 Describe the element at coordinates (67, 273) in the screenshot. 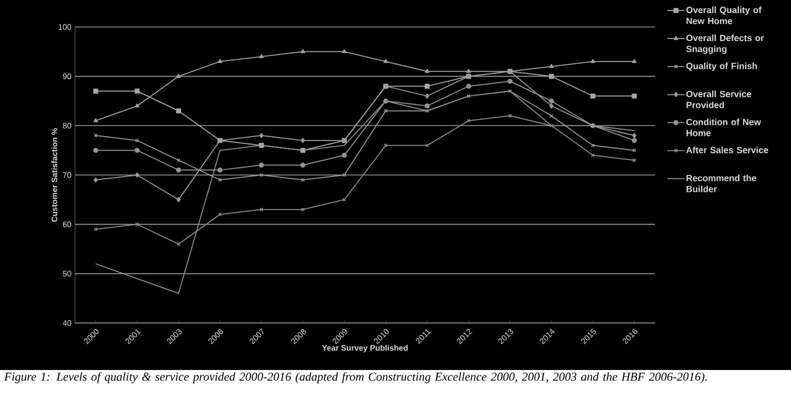

I see `y-tick-label: 50` at that location.